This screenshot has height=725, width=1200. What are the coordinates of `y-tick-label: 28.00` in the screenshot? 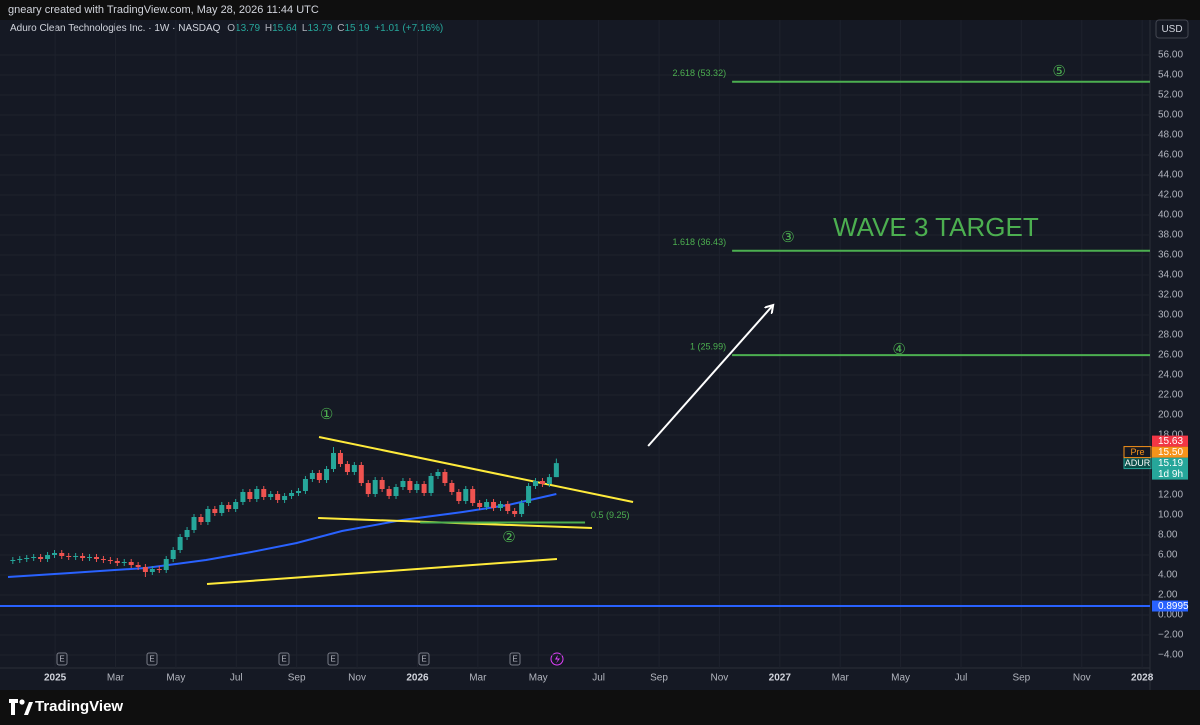 It's located at (1170, 335).